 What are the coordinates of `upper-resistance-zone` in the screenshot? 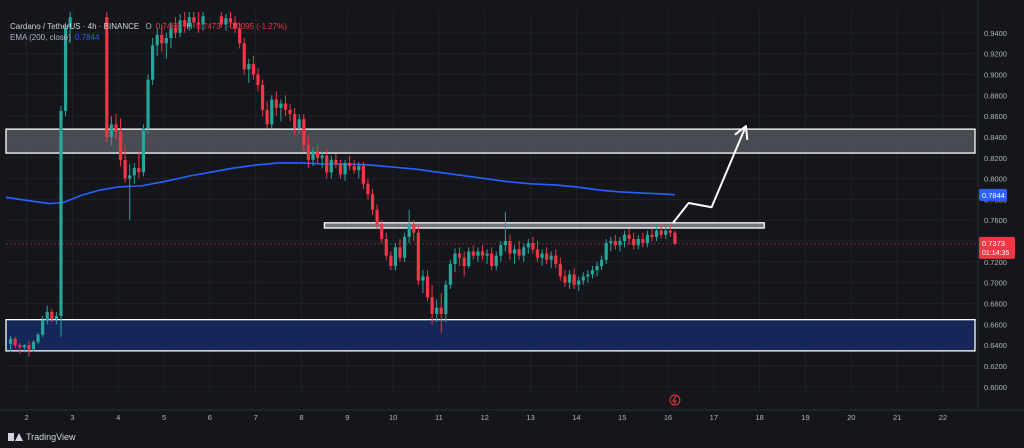 It's located at (490, 141).